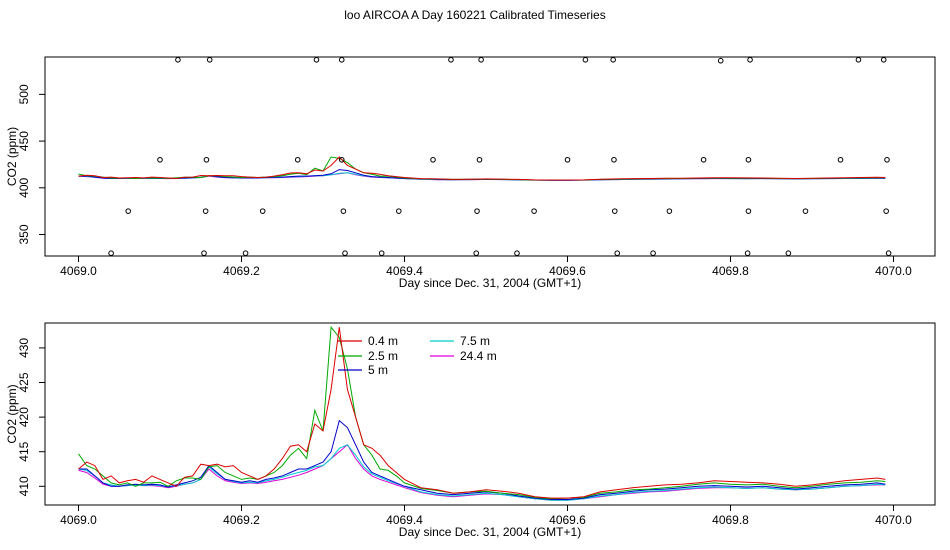  What do you see at coordinates (482, 168) in the screenshot?
I see `series-line-0-4-m` at bounding box center [482, 168].